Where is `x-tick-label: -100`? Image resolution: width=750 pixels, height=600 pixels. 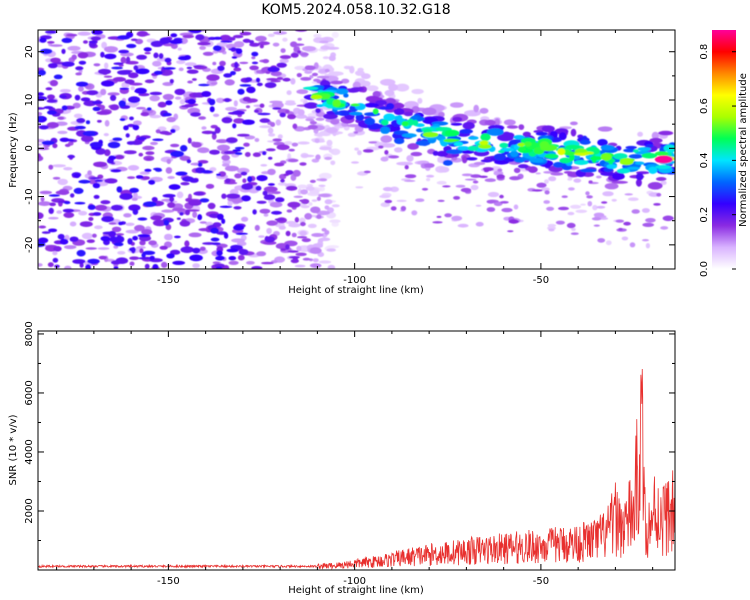
x-tick-label: -100 is located at coordinates (354, 280).